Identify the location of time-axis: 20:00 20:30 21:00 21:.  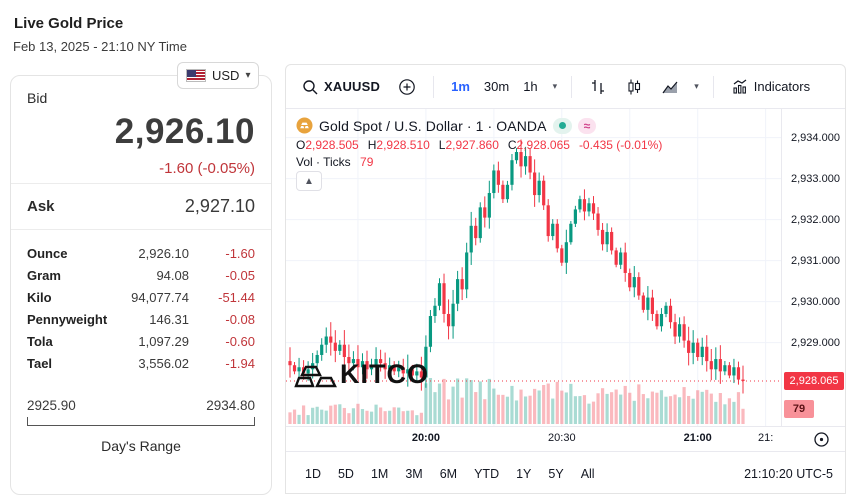
(565, 438).